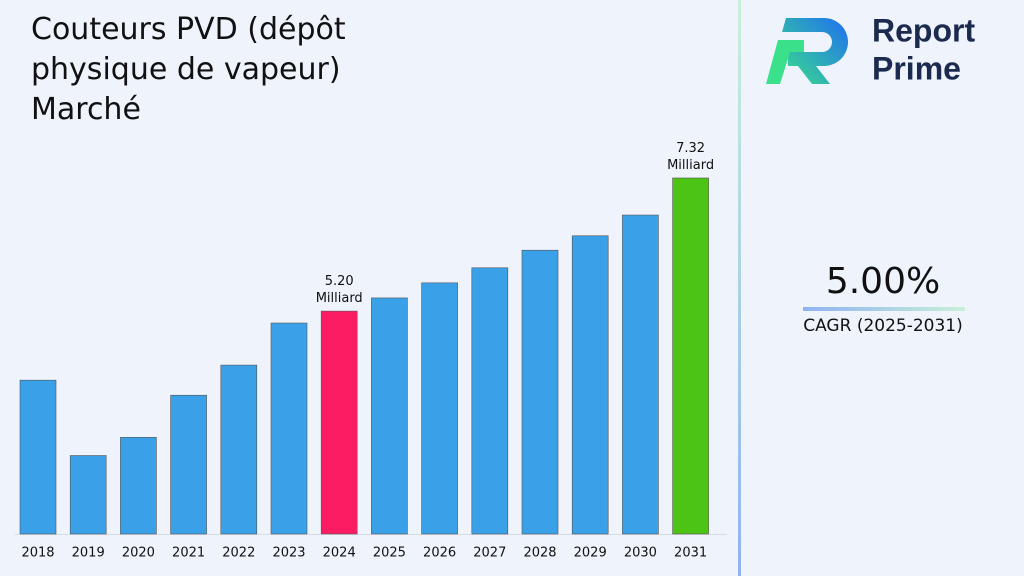 The width and height of the screenshot is (1024, 576). Describe the element at coordinates (883, 281) in the screenshot. I see `kpi-value: 5.00%` at that location.